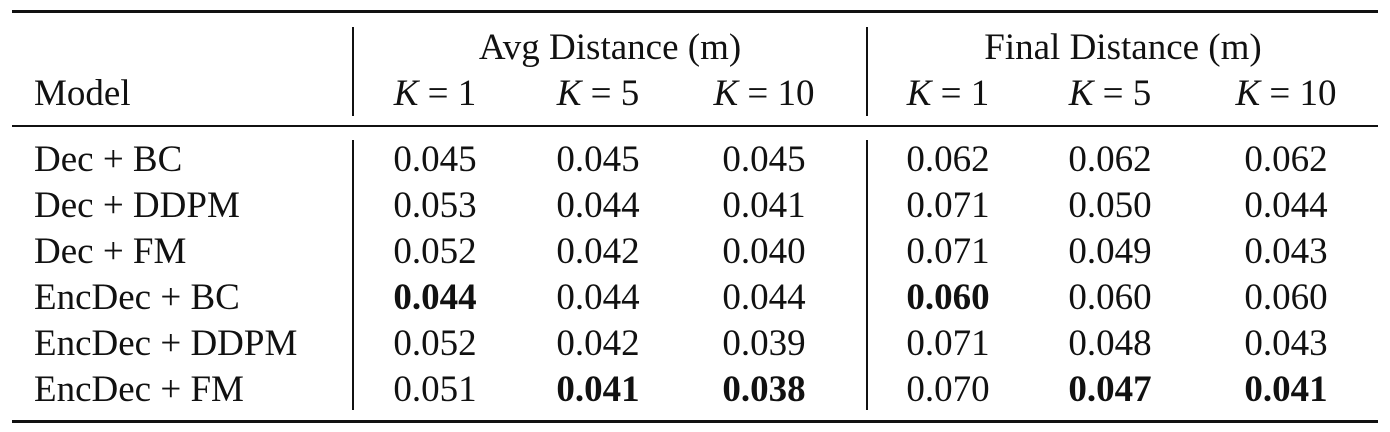 This screenshot has width=1390, height=432. I want to click on table-cell: 0.038, so click(764, 389).